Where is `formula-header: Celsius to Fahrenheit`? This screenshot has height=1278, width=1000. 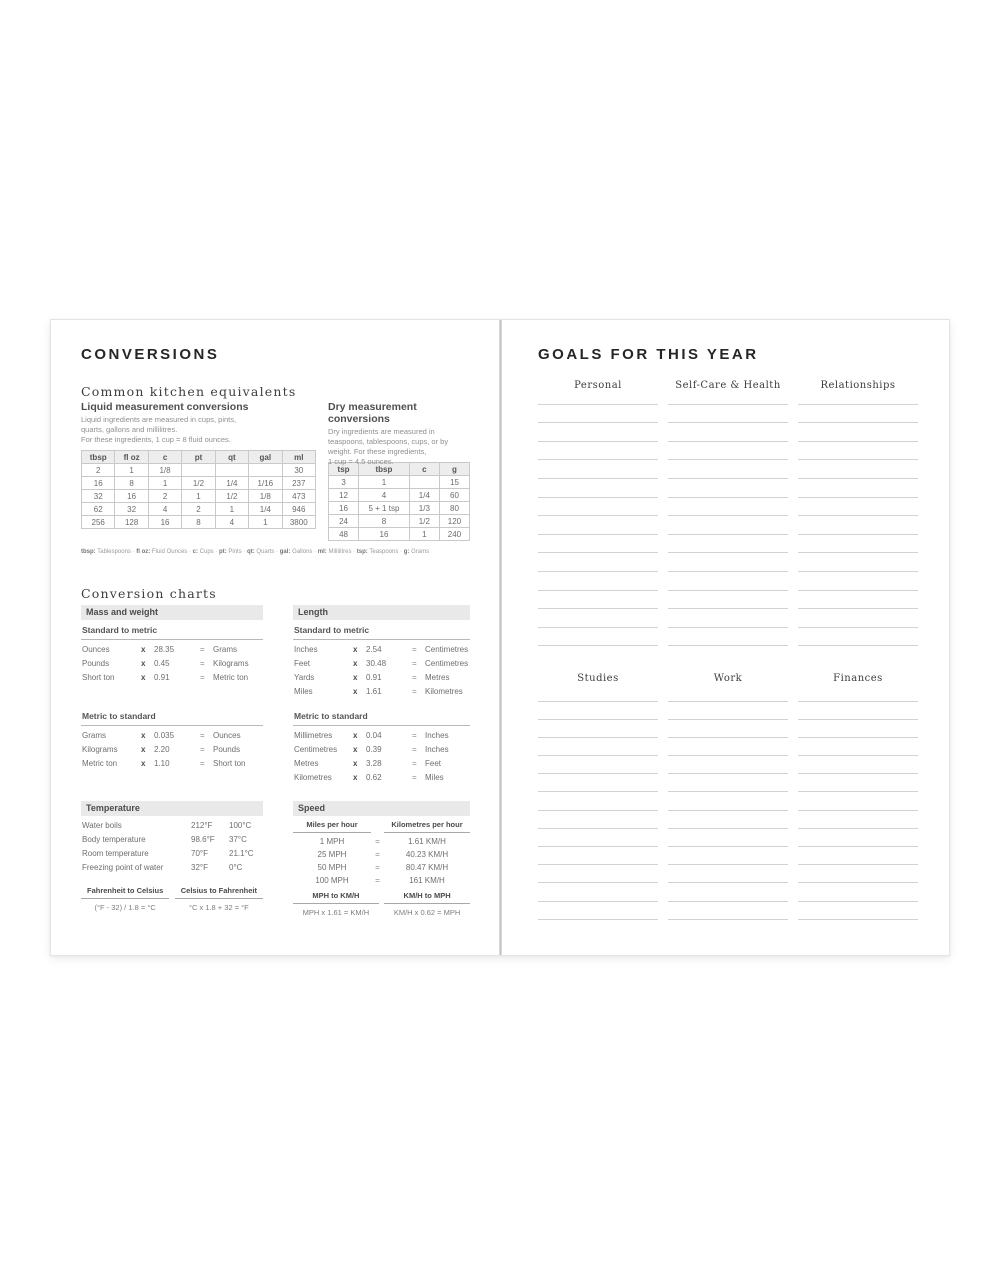
formula-header: Celsius to Fahrenheit is located at coordinates (218, 892).